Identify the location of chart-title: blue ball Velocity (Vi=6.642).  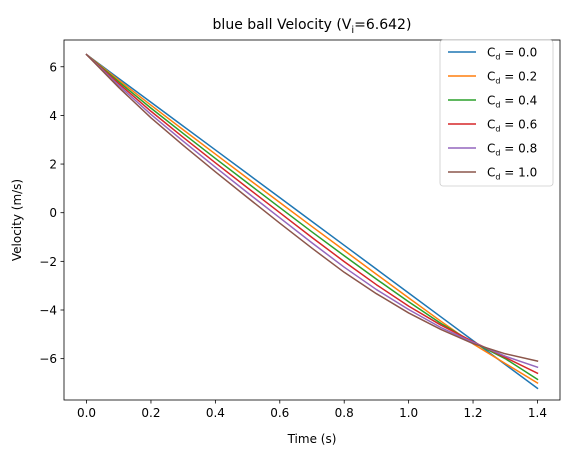
(312, 26).